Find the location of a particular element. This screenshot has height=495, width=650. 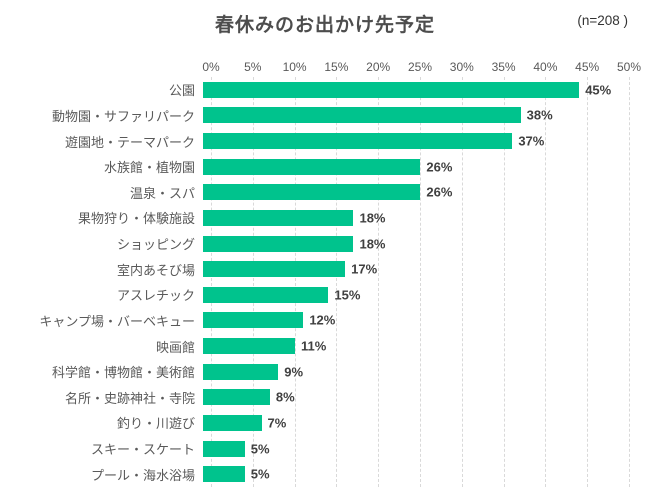

bar-row: ショッピング 18% is located at coordinates (325, 244).